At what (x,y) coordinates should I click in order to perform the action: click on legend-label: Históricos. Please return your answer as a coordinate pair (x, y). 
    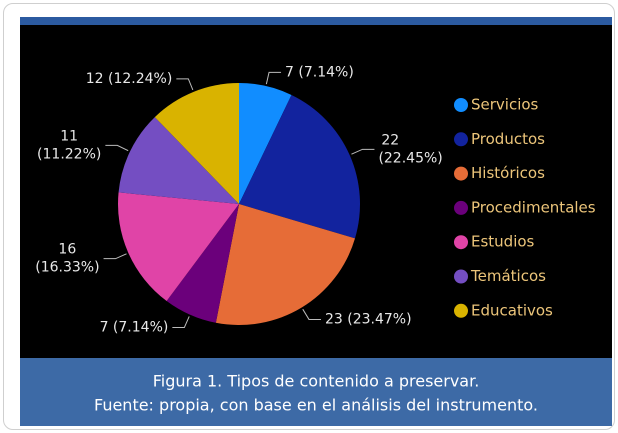
    Looking at the image, I should click on (508, 173).